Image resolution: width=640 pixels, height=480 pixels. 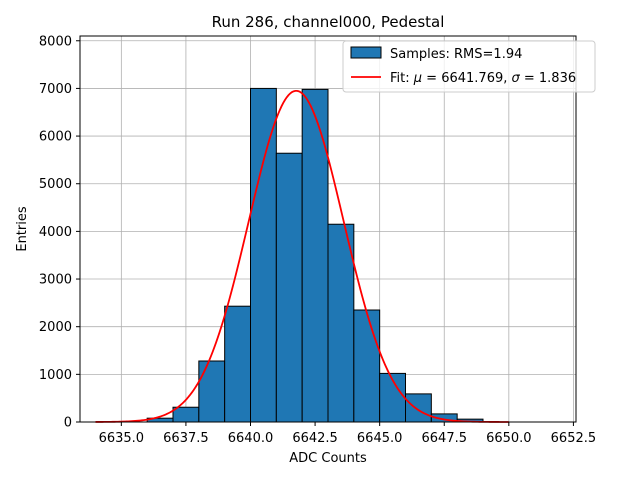 What do you see at coordinates (55, 41) in the screenshot?
I see `y-tick-label: 8000` at bounding box center [55, 41].